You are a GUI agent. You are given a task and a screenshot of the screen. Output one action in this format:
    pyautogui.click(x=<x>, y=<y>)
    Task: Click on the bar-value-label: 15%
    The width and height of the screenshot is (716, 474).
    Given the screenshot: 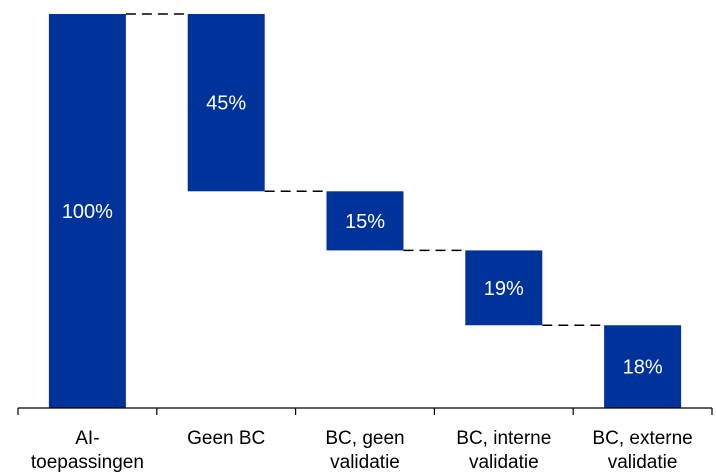 What is the action you would take?
    pyautogui.click(x=365, y=222)
    